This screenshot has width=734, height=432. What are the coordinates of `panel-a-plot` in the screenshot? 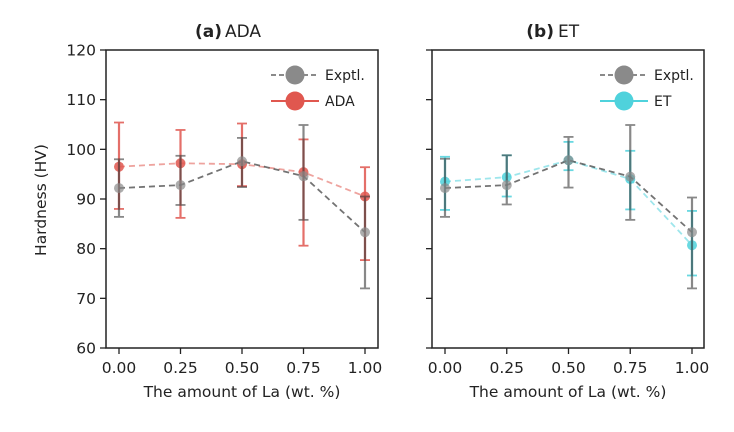 It's located at (242, 205).